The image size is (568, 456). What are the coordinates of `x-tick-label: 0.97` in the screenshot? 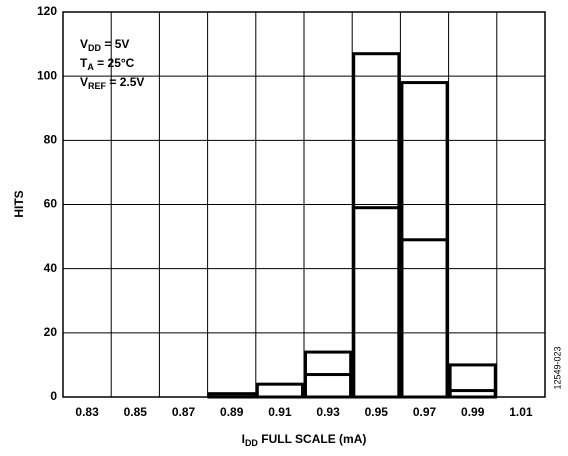 It's located at (425, 412).